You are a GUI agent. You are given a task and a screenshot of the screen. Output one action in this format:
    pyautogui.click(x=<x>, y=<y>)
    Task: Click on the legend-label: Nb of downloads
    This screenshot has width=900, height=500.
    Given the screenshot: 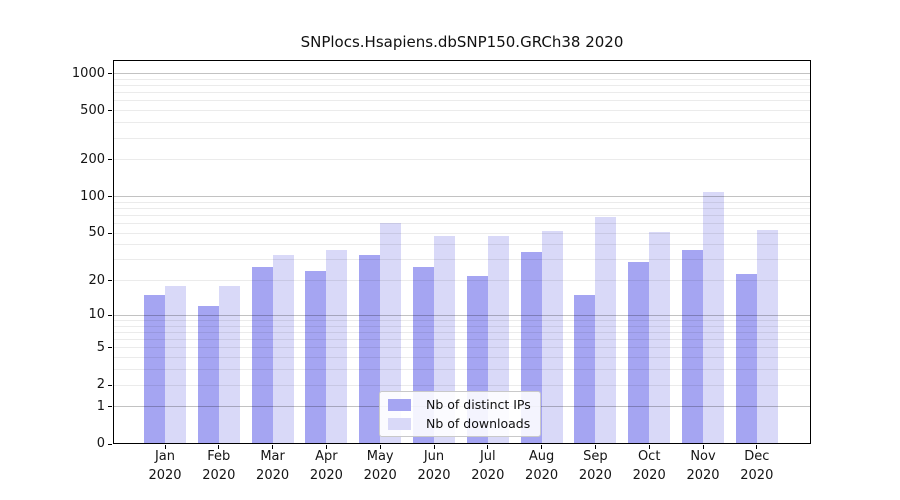 What is the action you would take?
    pyautogui.click(x=478, y=423)
    